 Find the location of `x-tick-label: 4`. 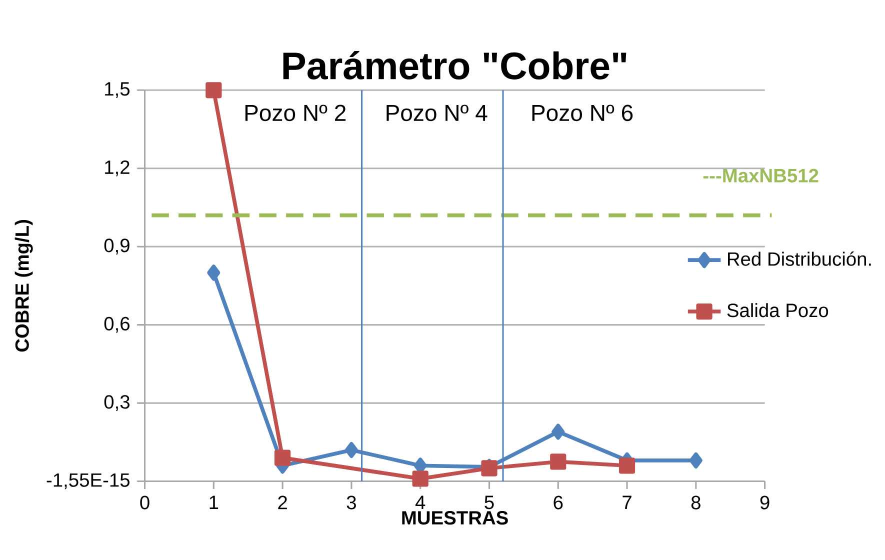

x-tick-label: 4 is located at coordinates (420, 502).